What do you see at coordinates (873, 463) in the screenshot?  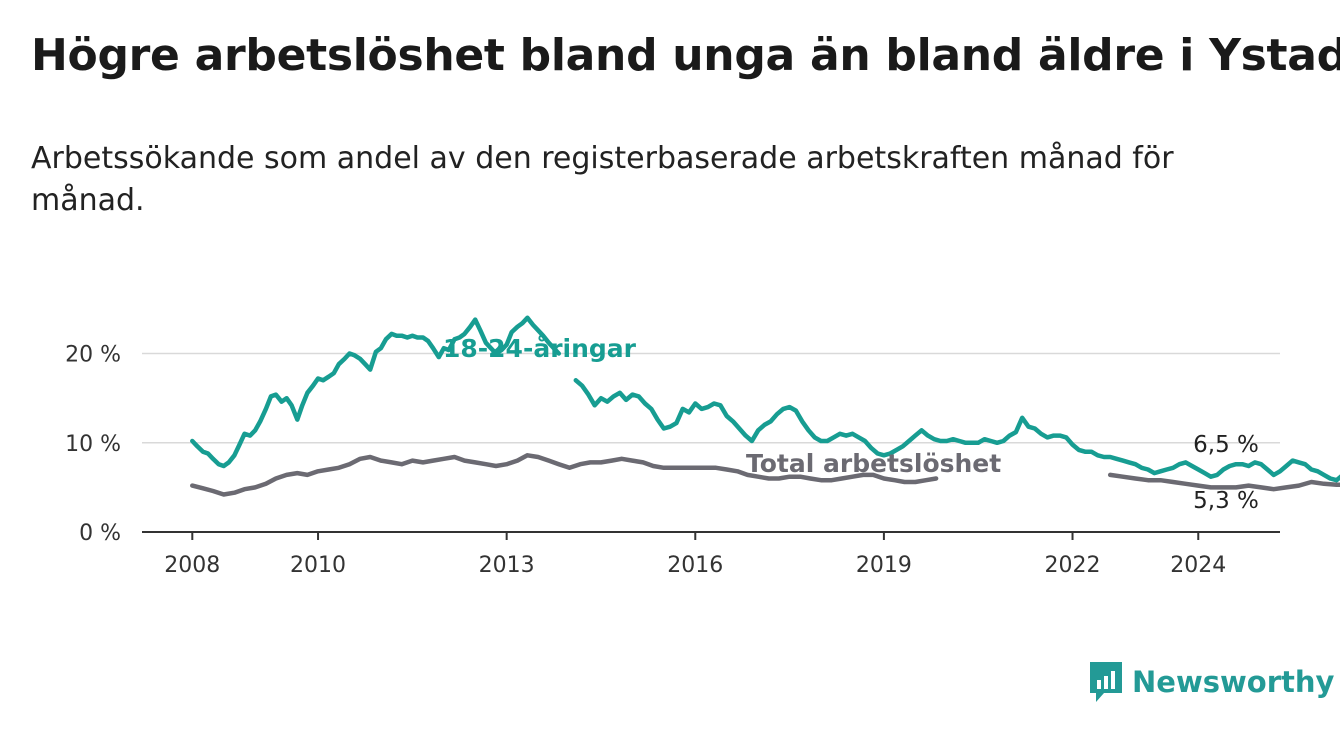 I see `series-label-total: Total arbetslöshet` at bounding box center [873, 463].